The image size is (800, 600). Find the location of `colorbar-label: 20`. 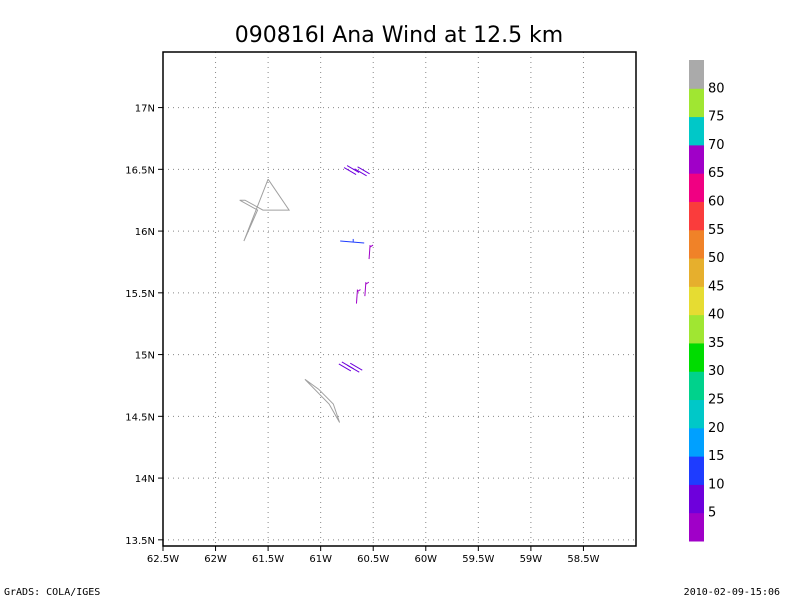

colorbar-label: 20 is located at coordinates (716, 428).